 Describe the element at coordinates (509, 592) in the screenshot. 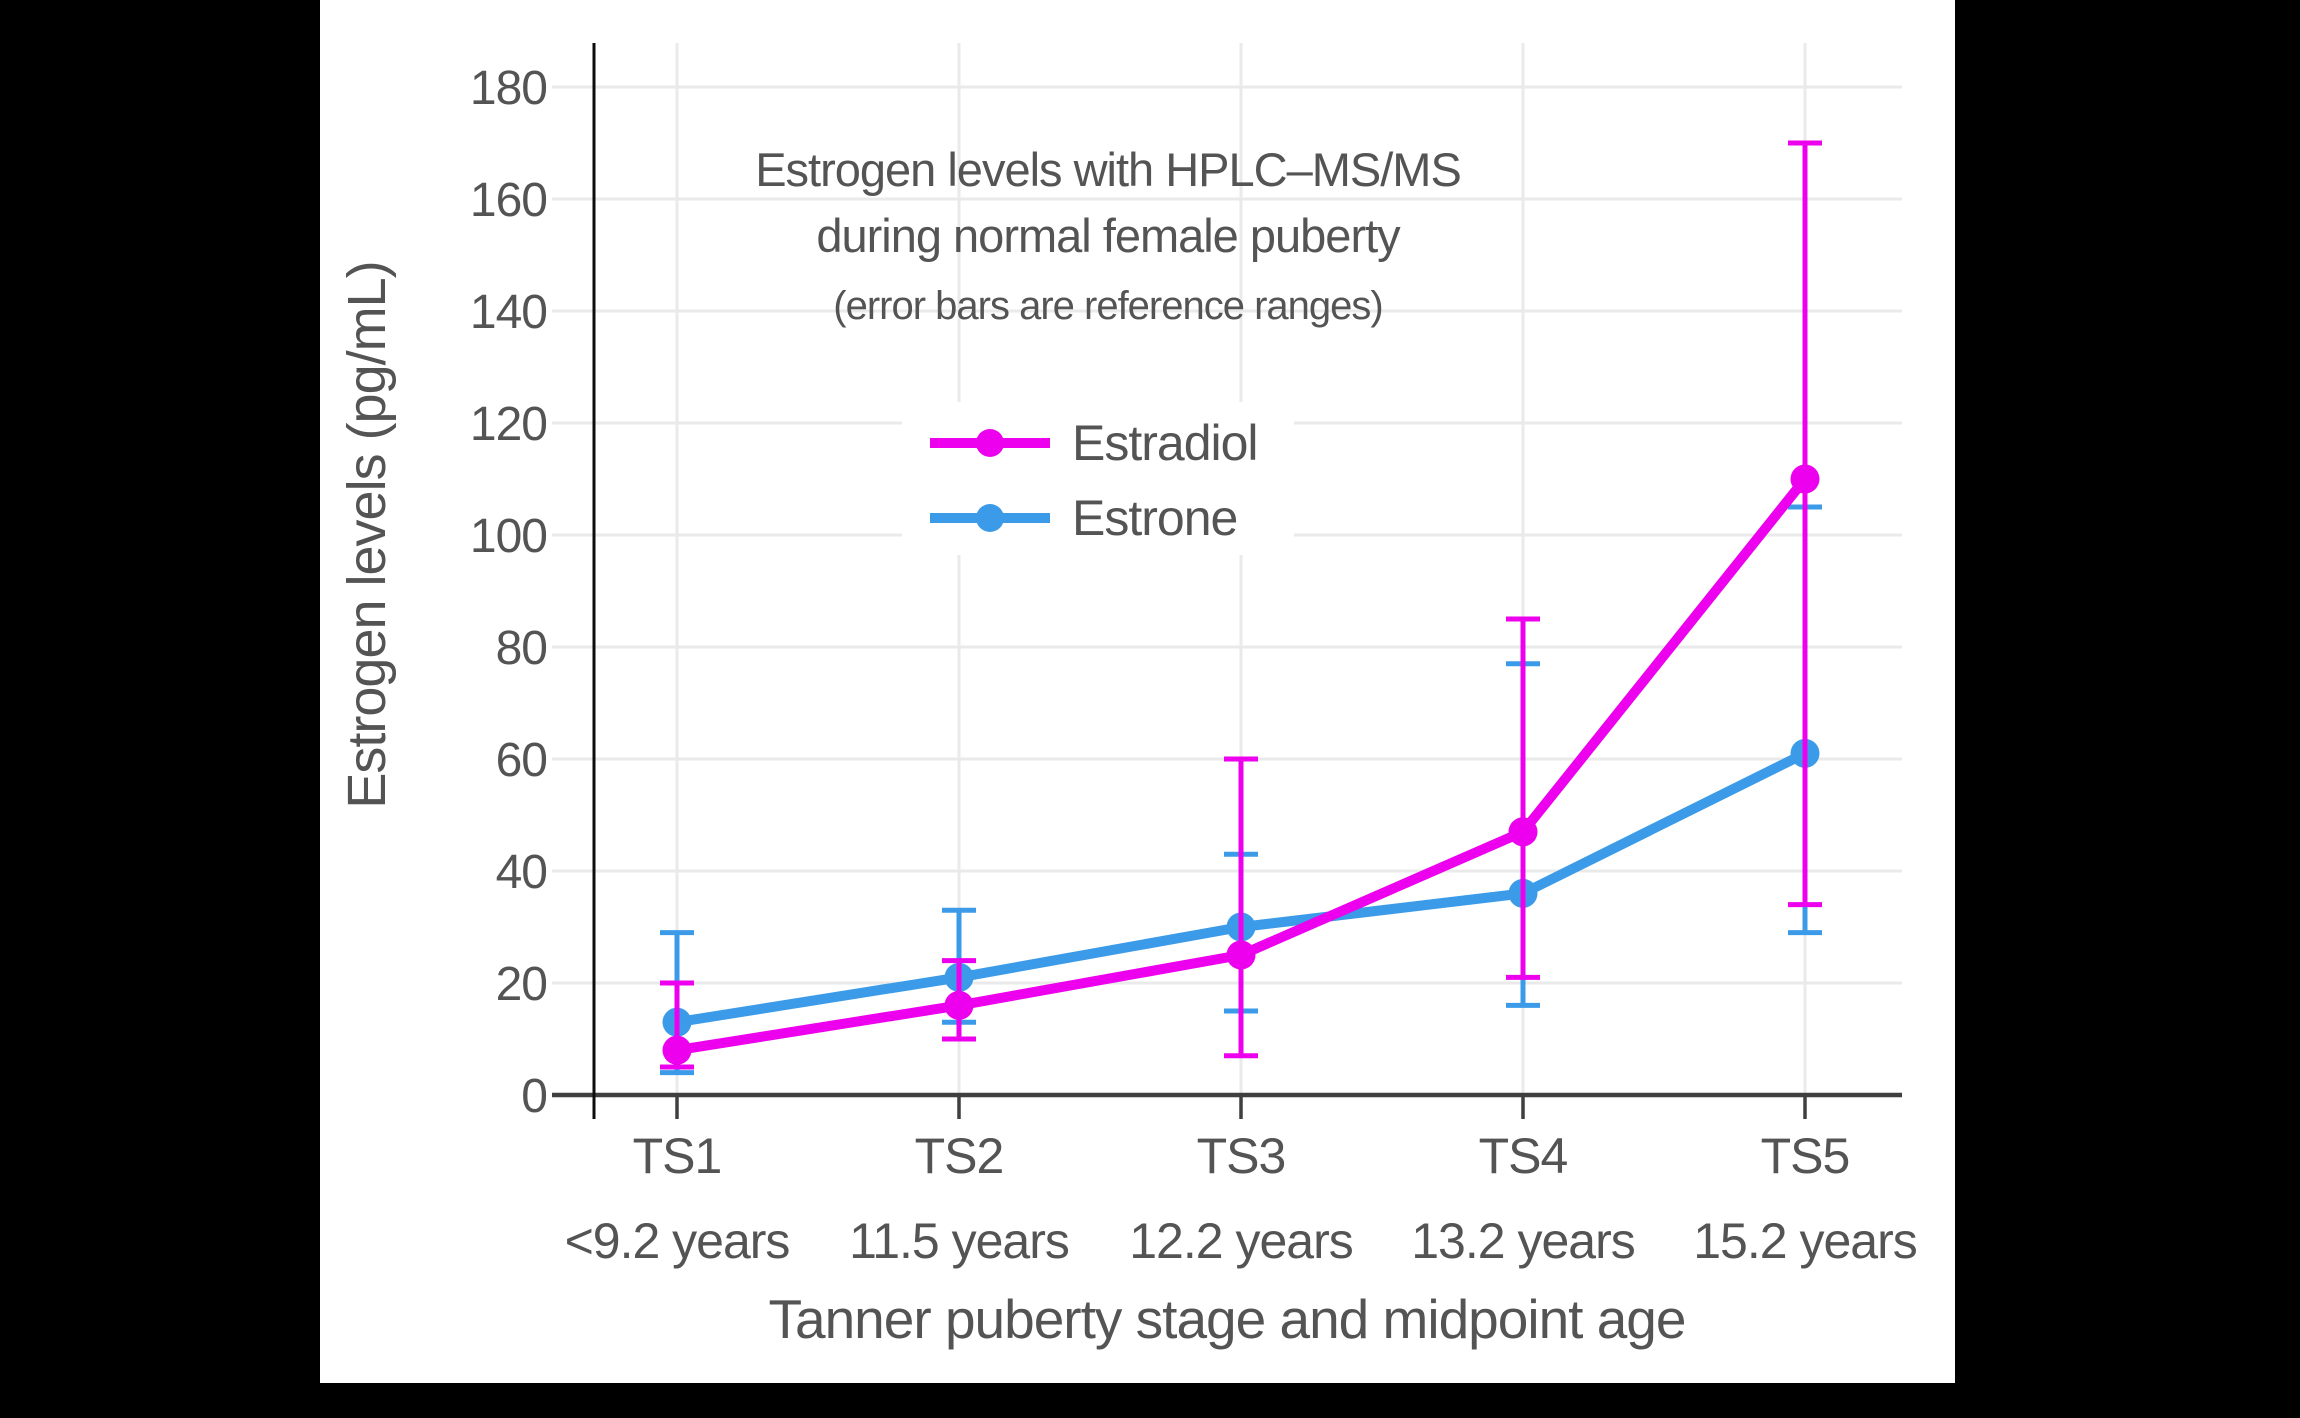

I see `y-tick-labels: 0 20 40 60 80 100 120 140 160 180` at that location.